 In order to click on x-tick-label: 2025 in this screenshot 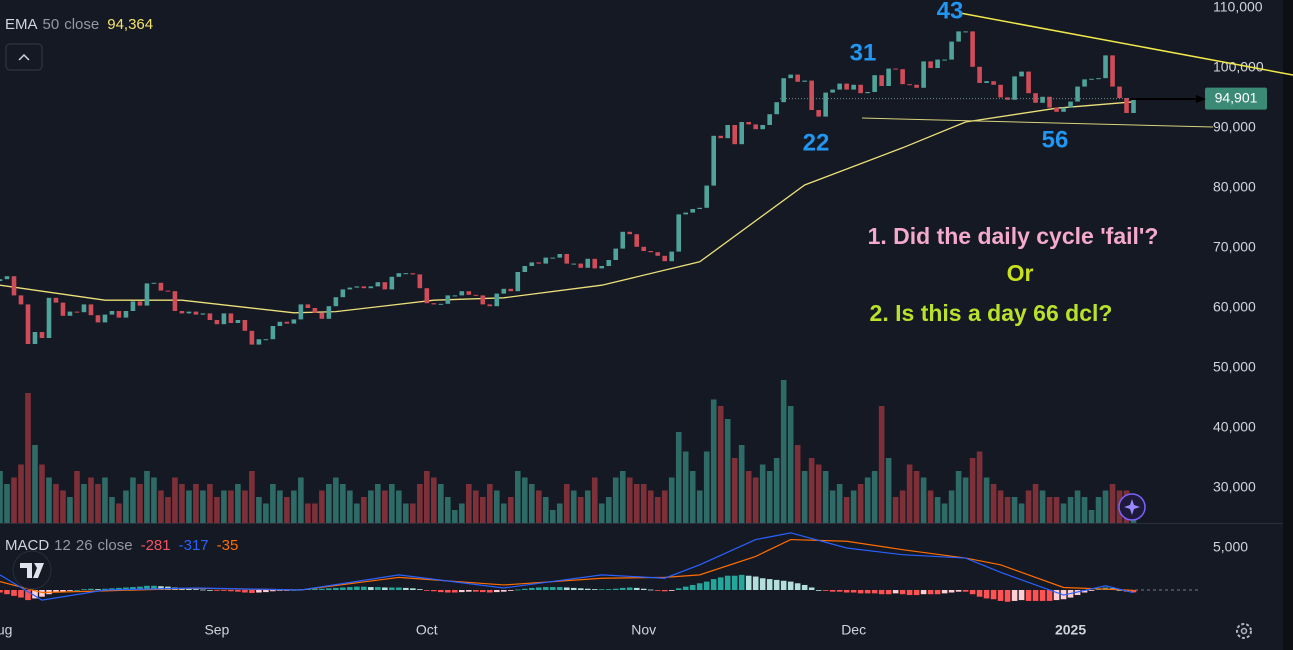, I will do `click(1070, 630)`.